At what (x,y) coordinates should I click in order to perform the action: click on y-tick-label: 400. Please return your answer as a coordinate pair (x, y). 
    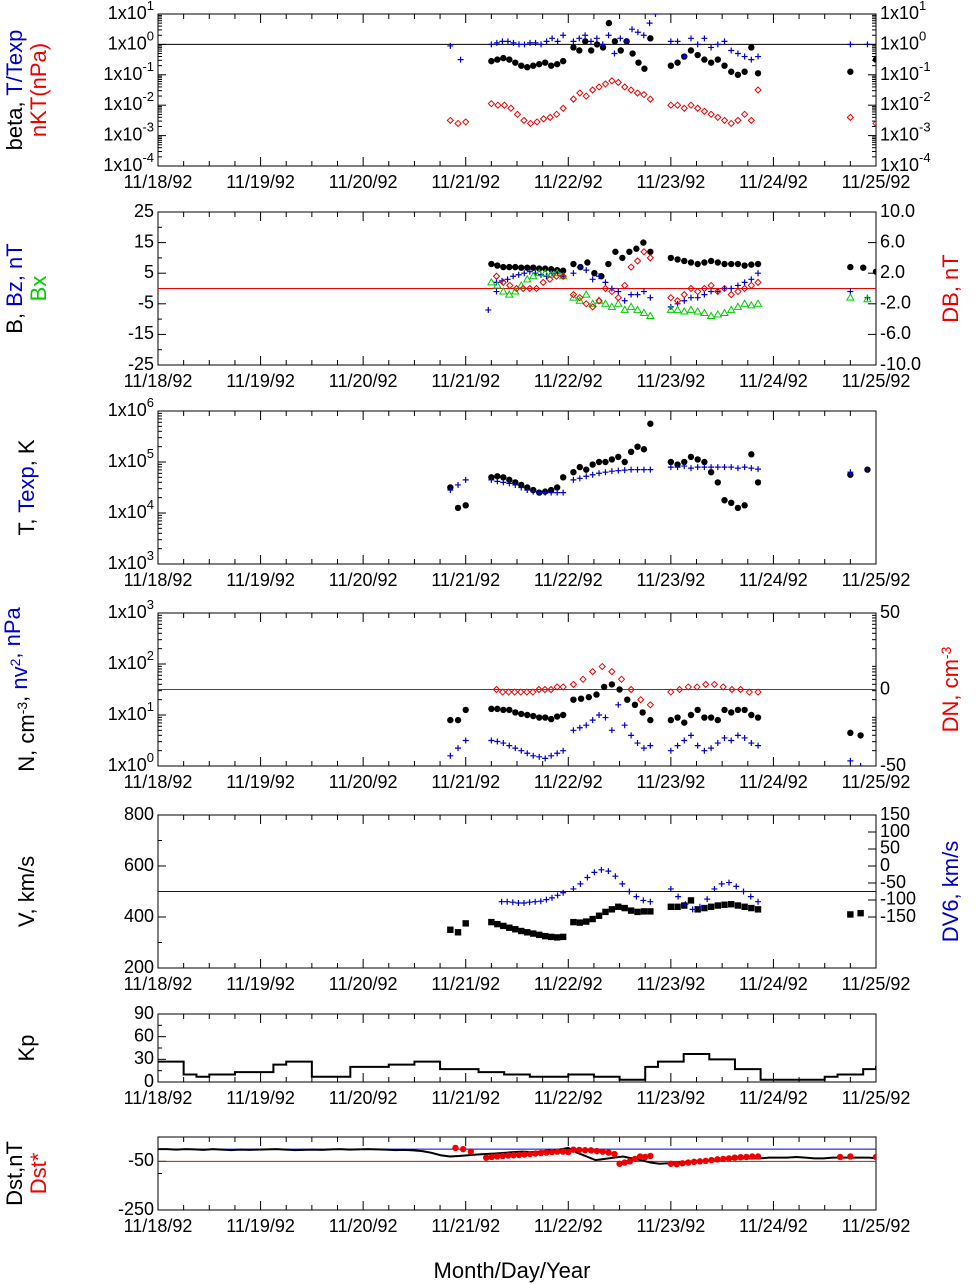
    Looking at the image, I should click on (139, 916).